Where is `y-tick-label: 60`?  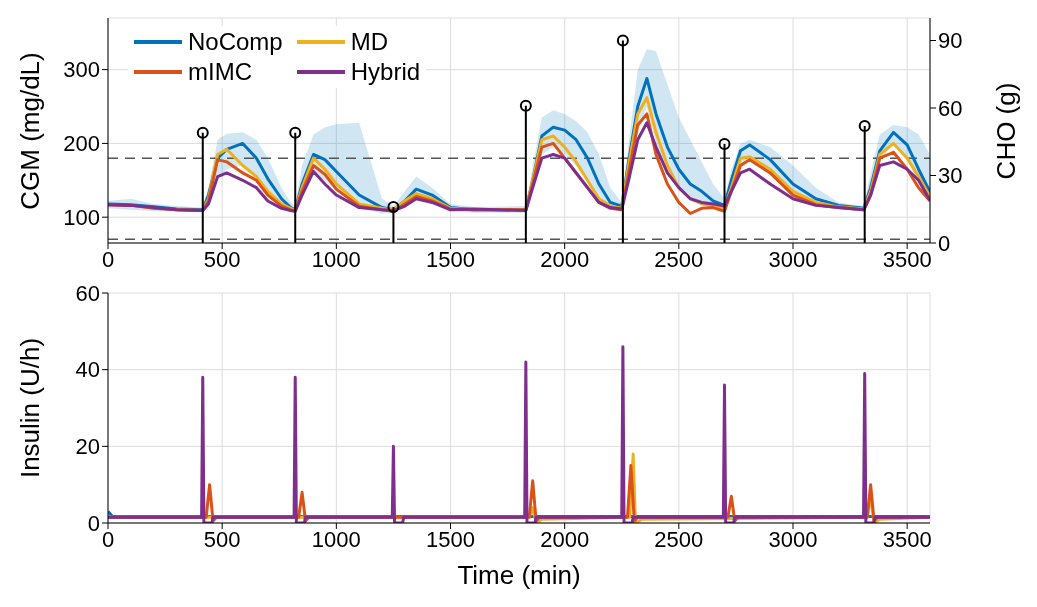
y-tick-label: 60 is located at coordinates (87, 293).